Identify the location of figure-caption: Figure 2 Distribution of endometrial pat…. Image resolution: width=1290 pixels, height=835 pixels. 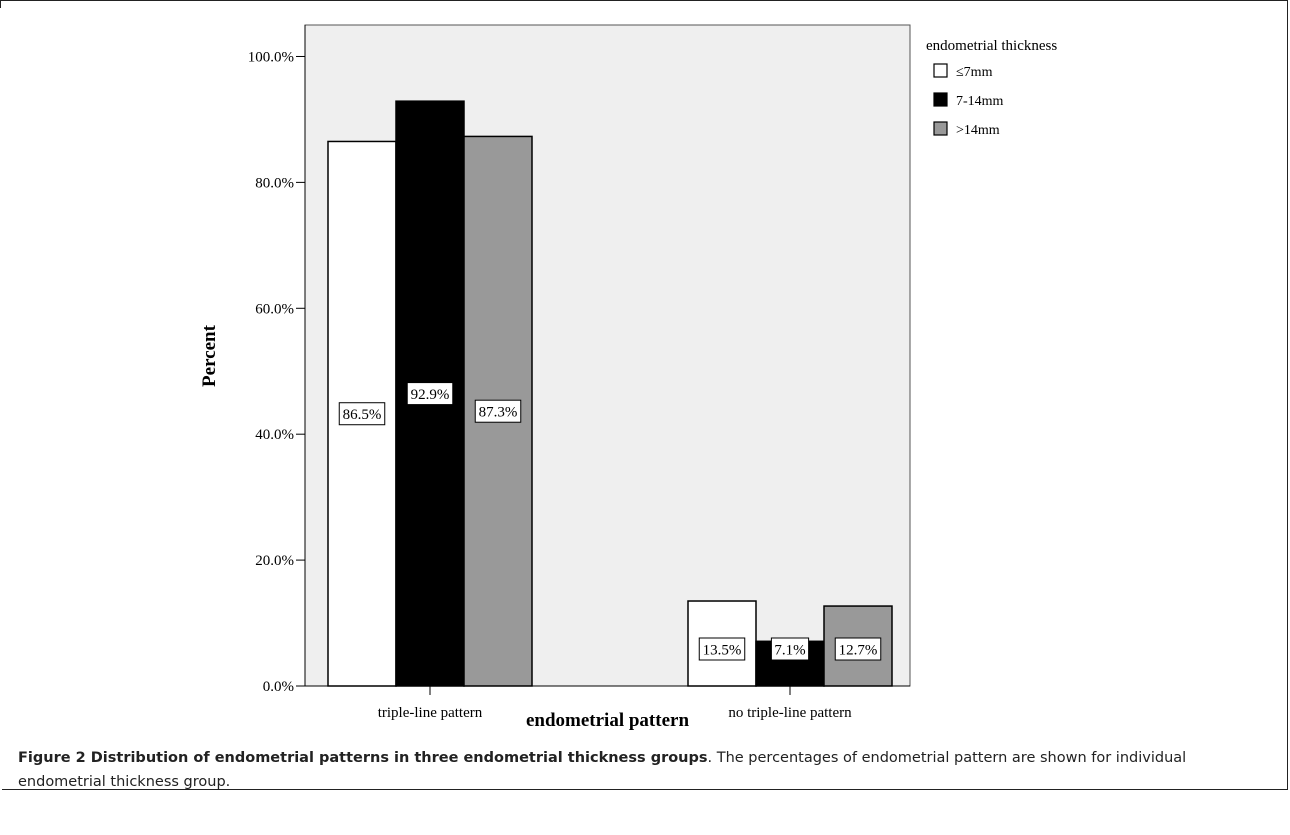
(648, 770).